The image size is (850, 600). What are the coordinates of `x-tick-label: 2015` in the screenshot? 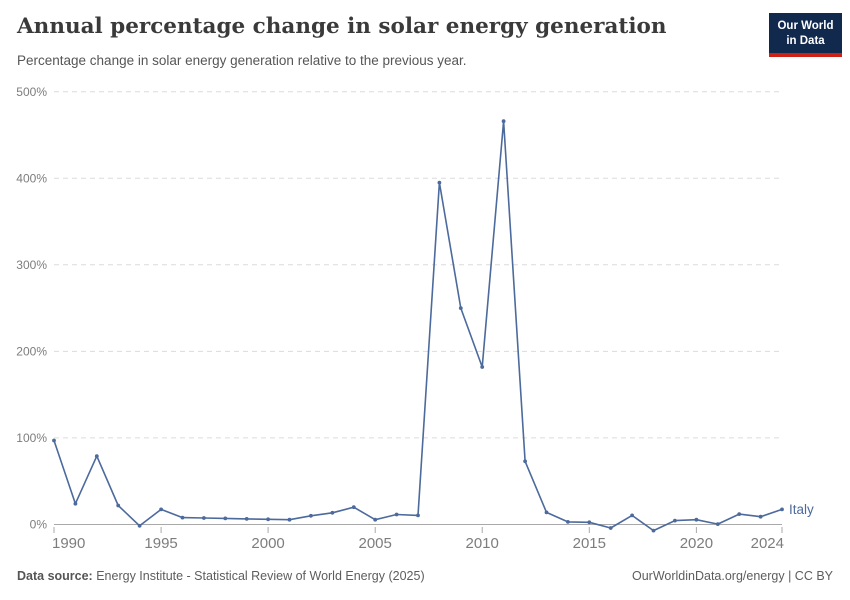 It's located at (589, 543).